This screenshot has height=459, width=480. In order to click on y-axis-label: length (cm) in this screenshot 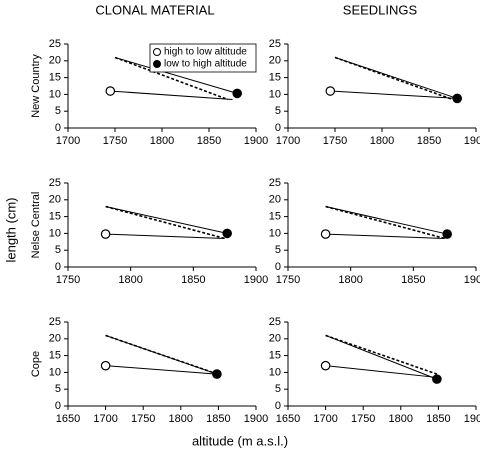, I will do `click(10, 229)`.